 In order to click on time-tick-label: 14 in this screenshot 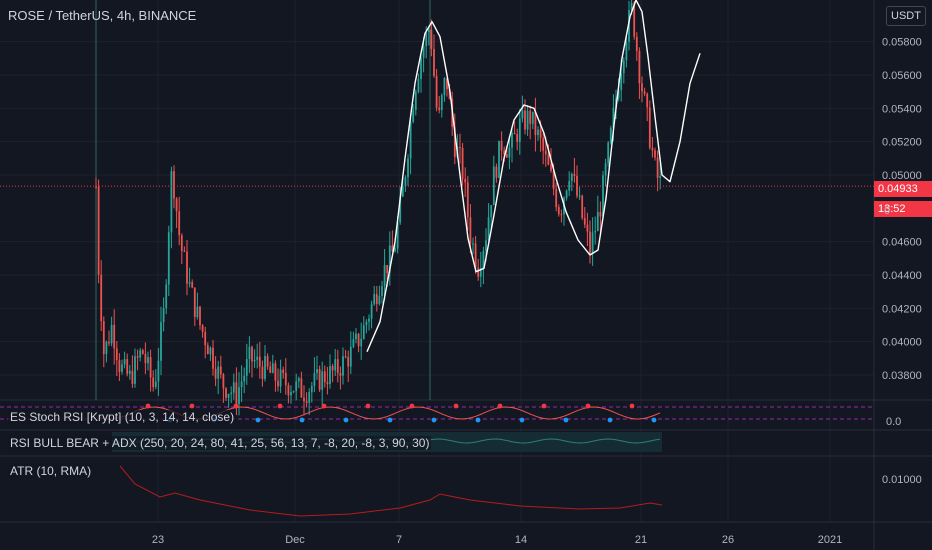, I will do `click(521, 540)`.